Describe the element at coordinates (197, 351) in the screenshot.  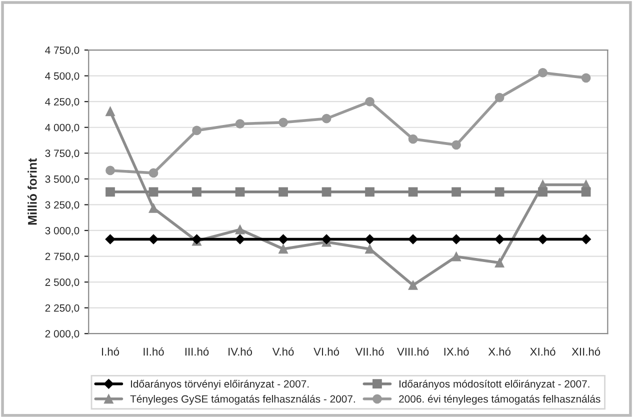
I see `x-tick-label: III.hó` at that location.